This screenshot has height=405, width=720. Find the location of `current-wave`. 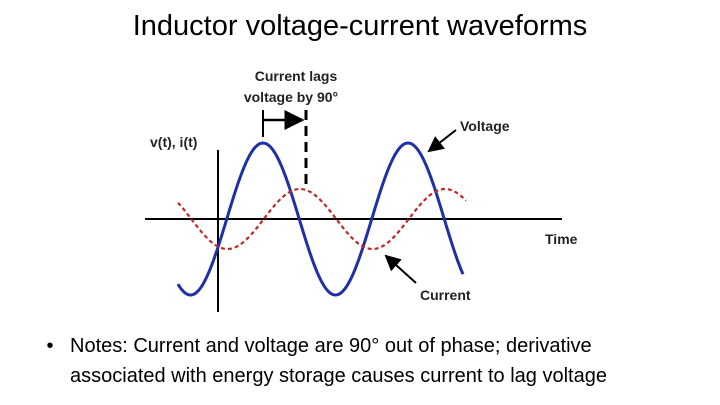

current-wave is located at coordinates (322, 219).